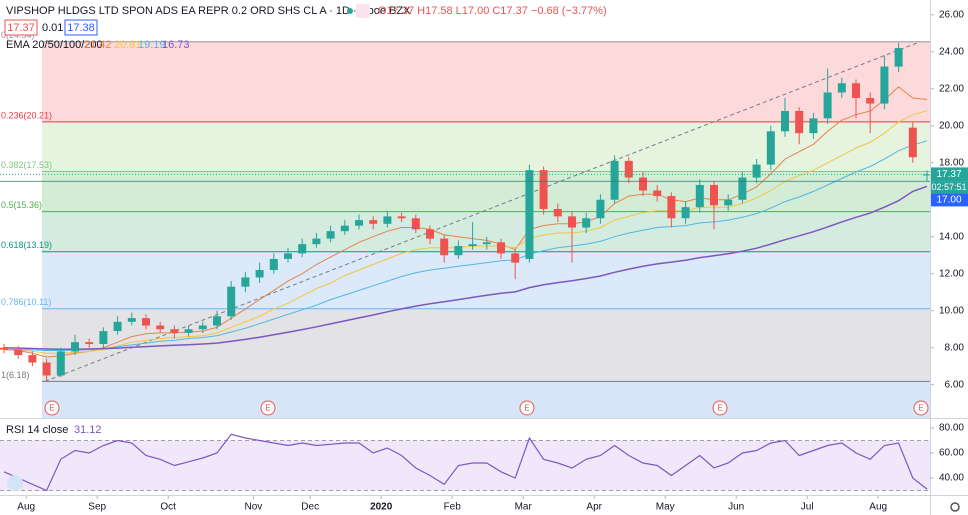 The image size is (968, 515). Describe the element at coordinates (52, 28) in the screenshot. I see `spread: 0.01` at that location.